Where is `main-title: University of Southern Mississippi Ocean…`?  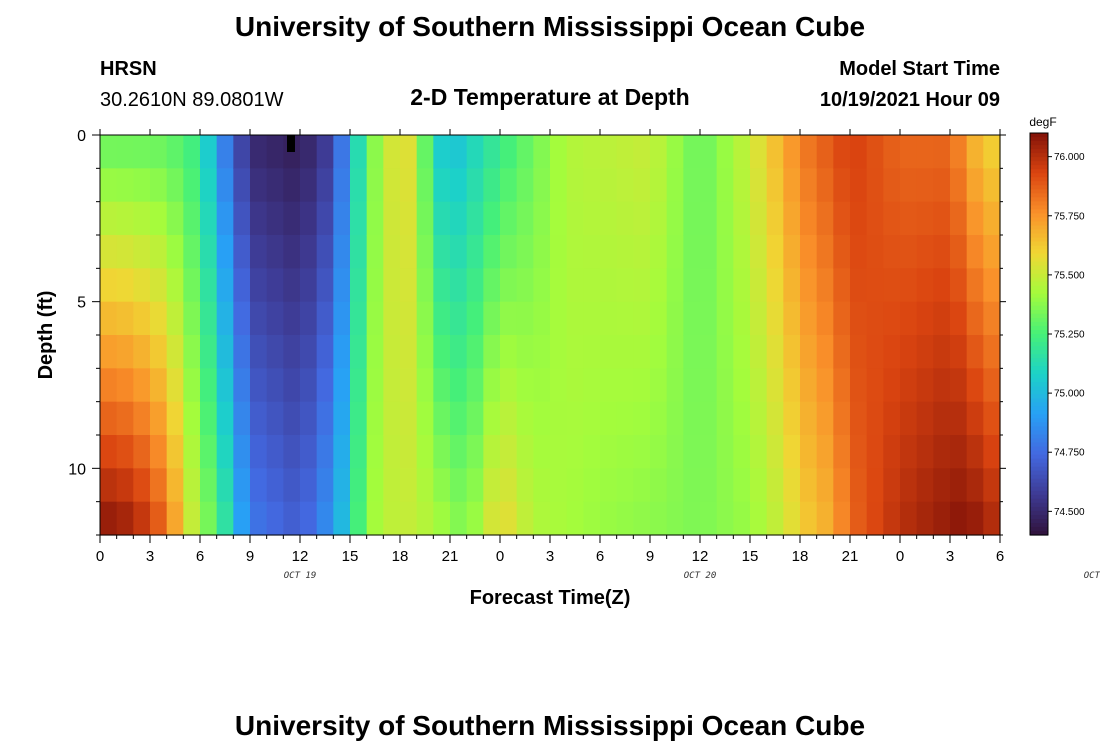
main-title: University of Southern Mississippi Ocean… is located at coordinates (550, 26).